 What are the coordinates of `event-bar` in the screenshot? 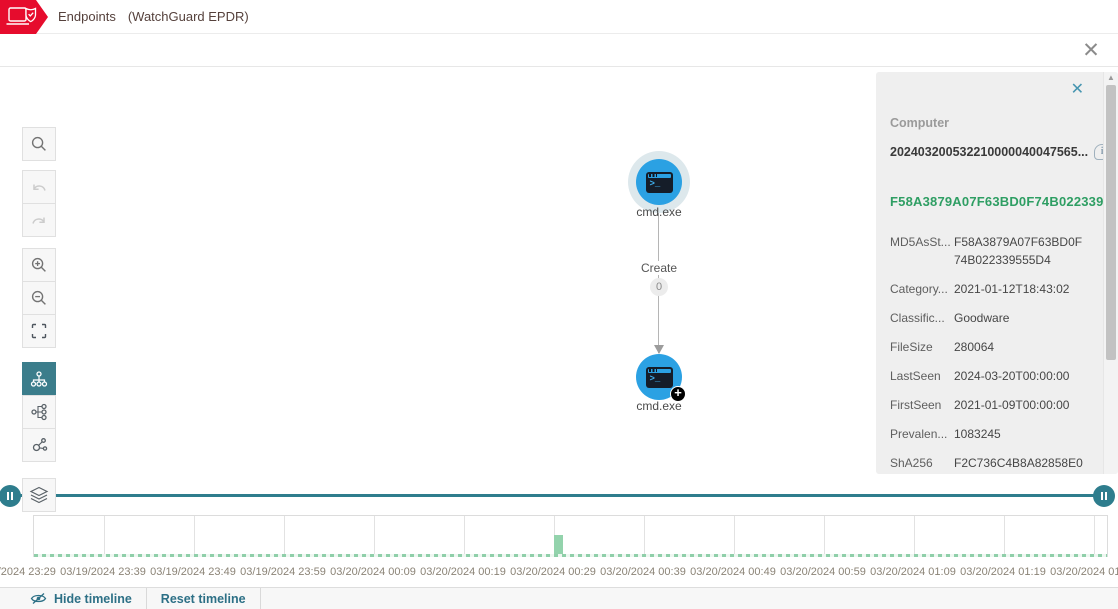 It's located at (558, 545).